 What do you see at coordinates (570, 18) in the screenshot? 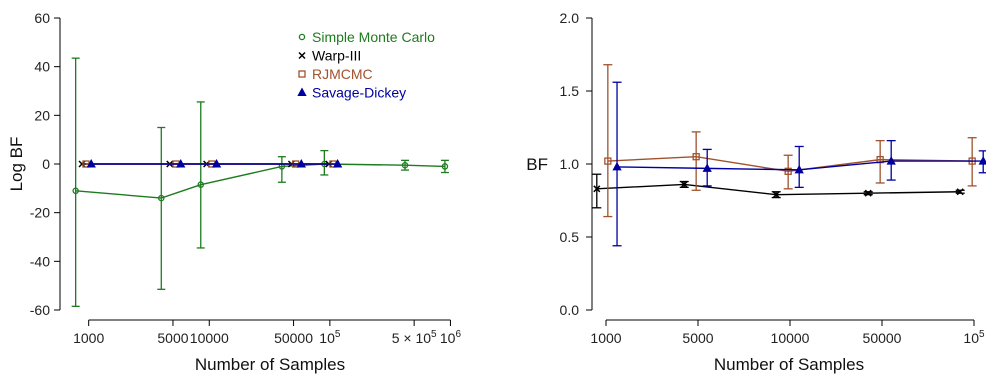
I see `y-tick-label: 2.0` at bounding box center [570, 18].